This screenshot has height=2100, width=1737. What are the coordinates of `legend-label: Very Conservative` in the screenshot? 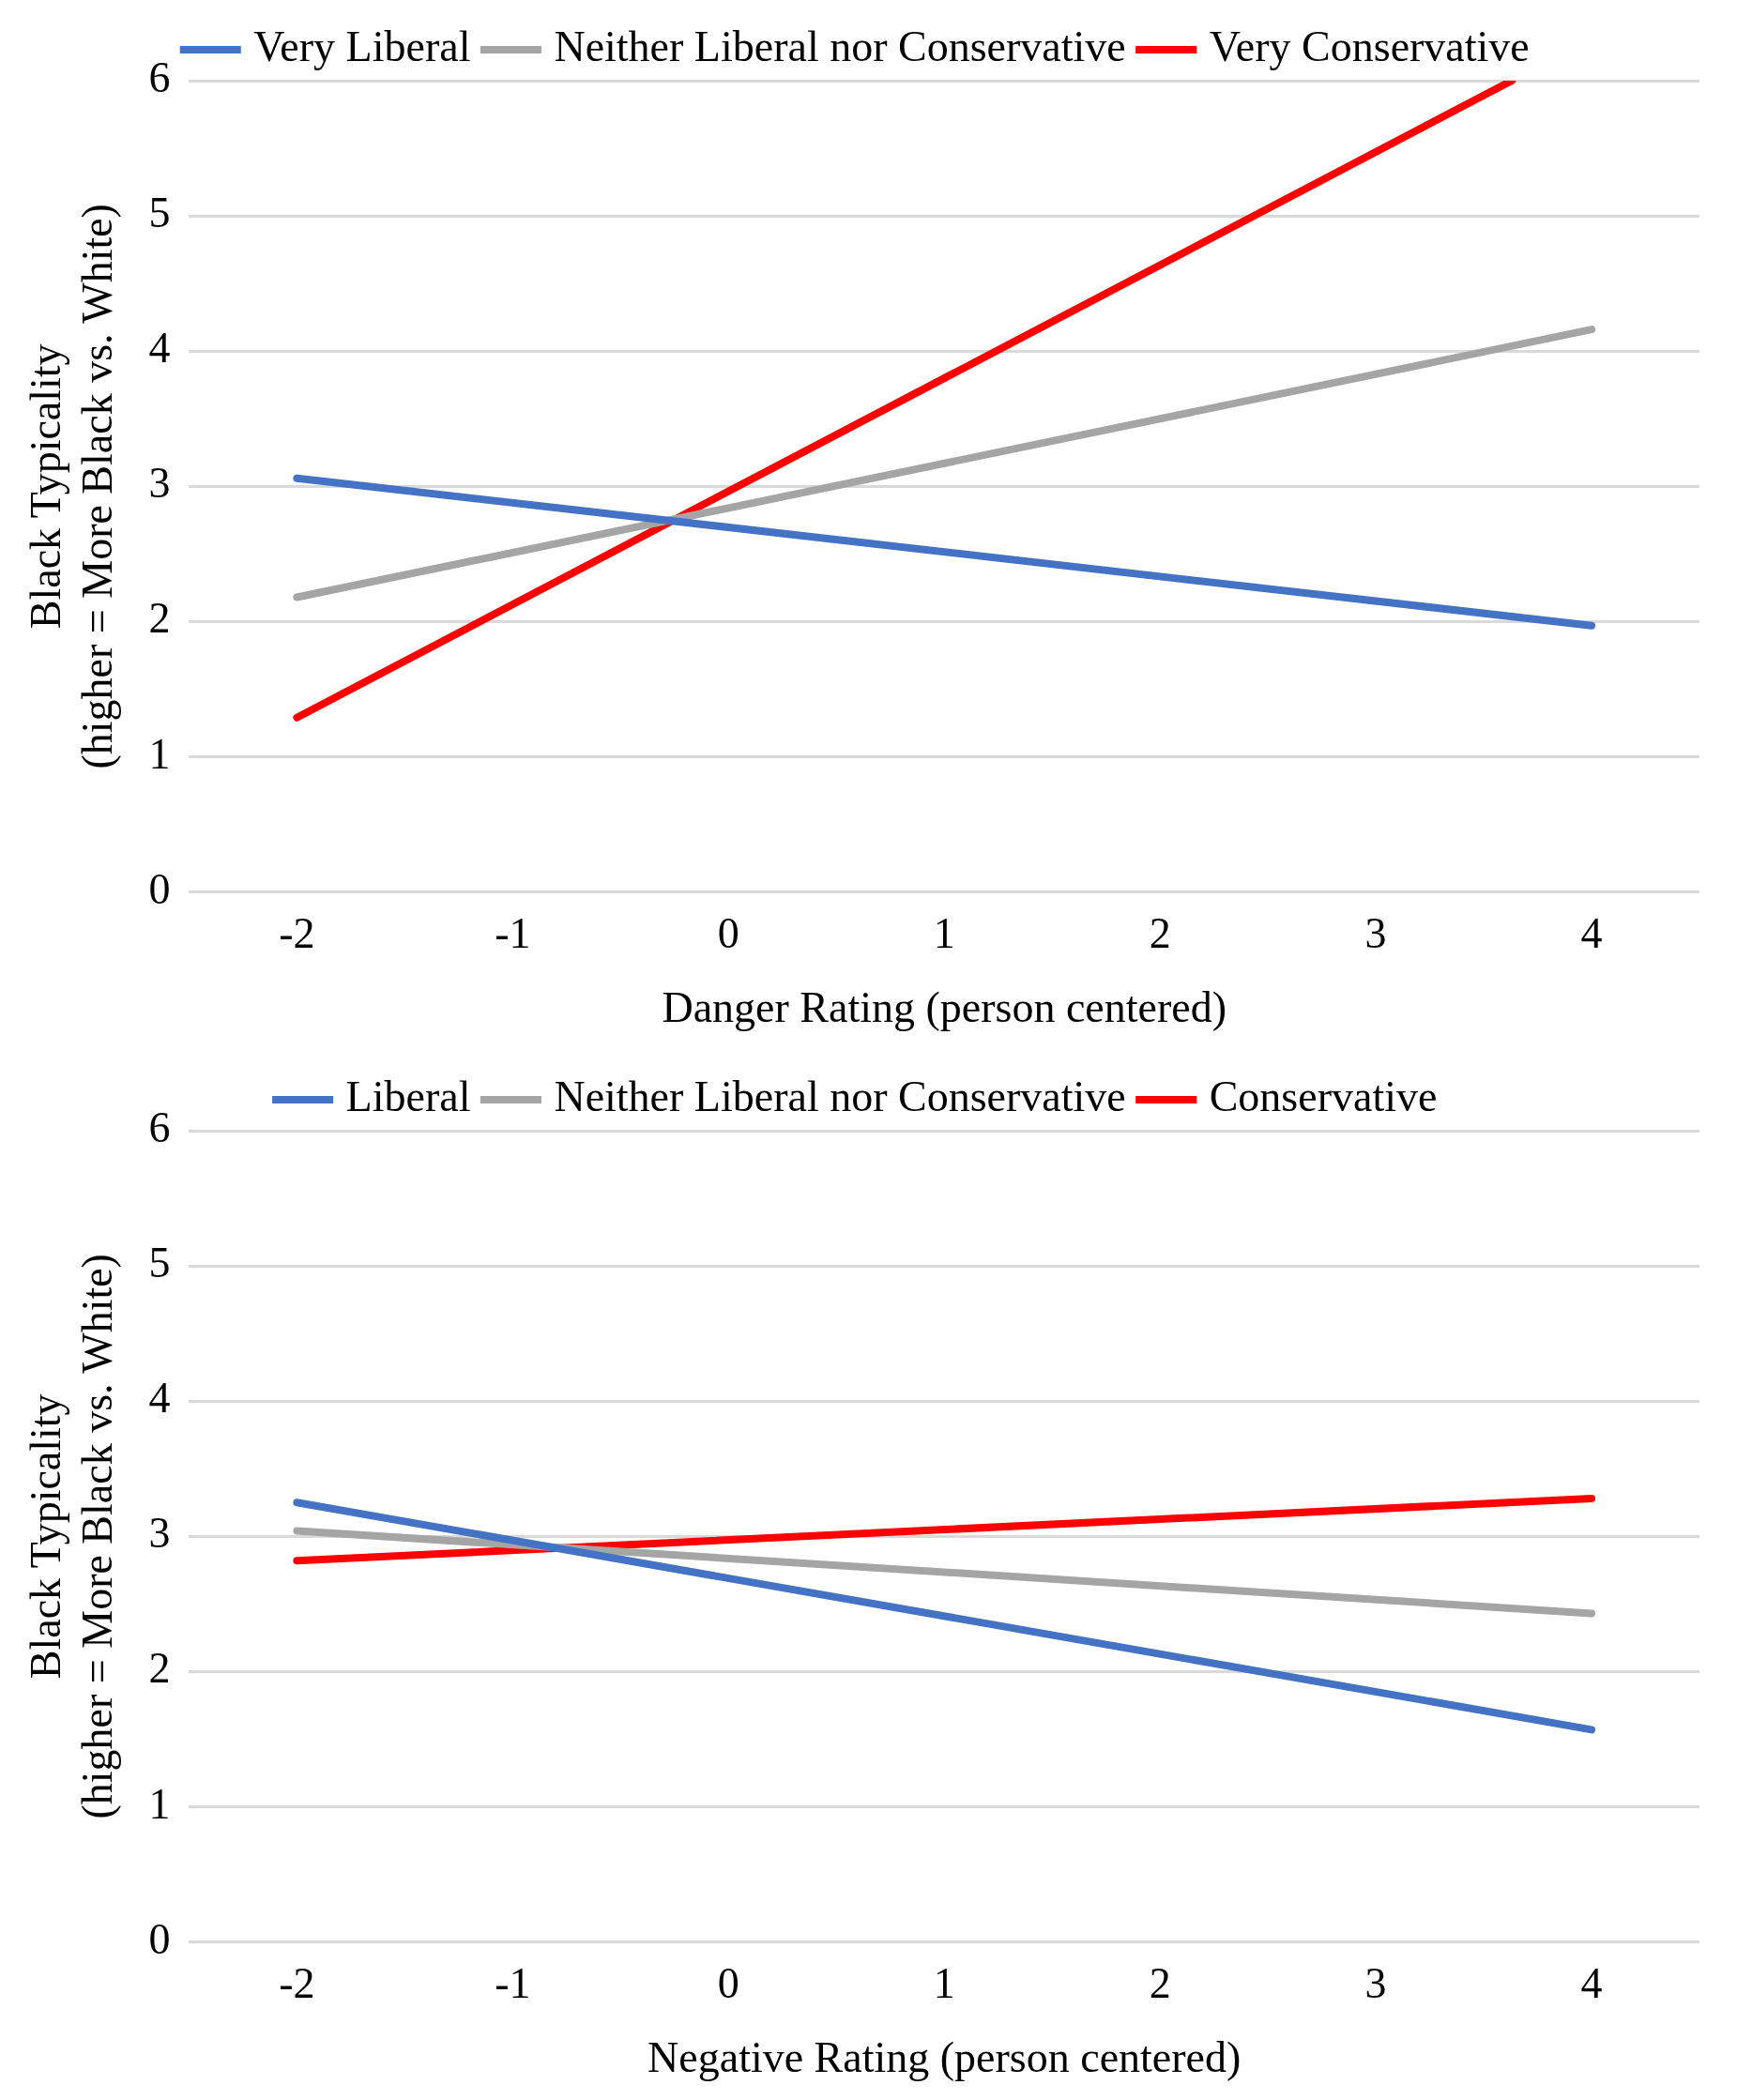 It's located at (1369, 47).